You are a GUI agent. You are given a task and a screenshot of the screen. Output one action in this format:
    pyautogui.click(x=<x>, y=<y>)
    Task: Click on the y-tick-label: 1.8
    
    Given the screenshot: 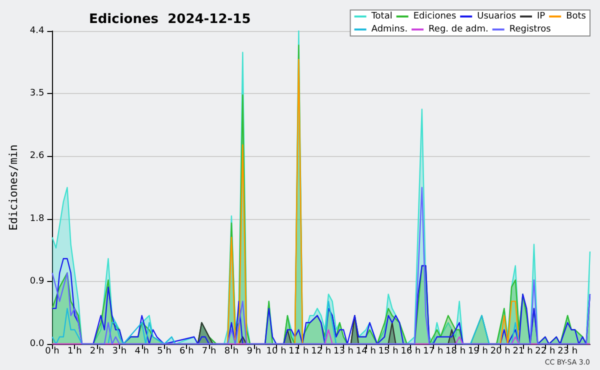 What is the action you would take?
    pyautogui.click(x=37, y=219)
    